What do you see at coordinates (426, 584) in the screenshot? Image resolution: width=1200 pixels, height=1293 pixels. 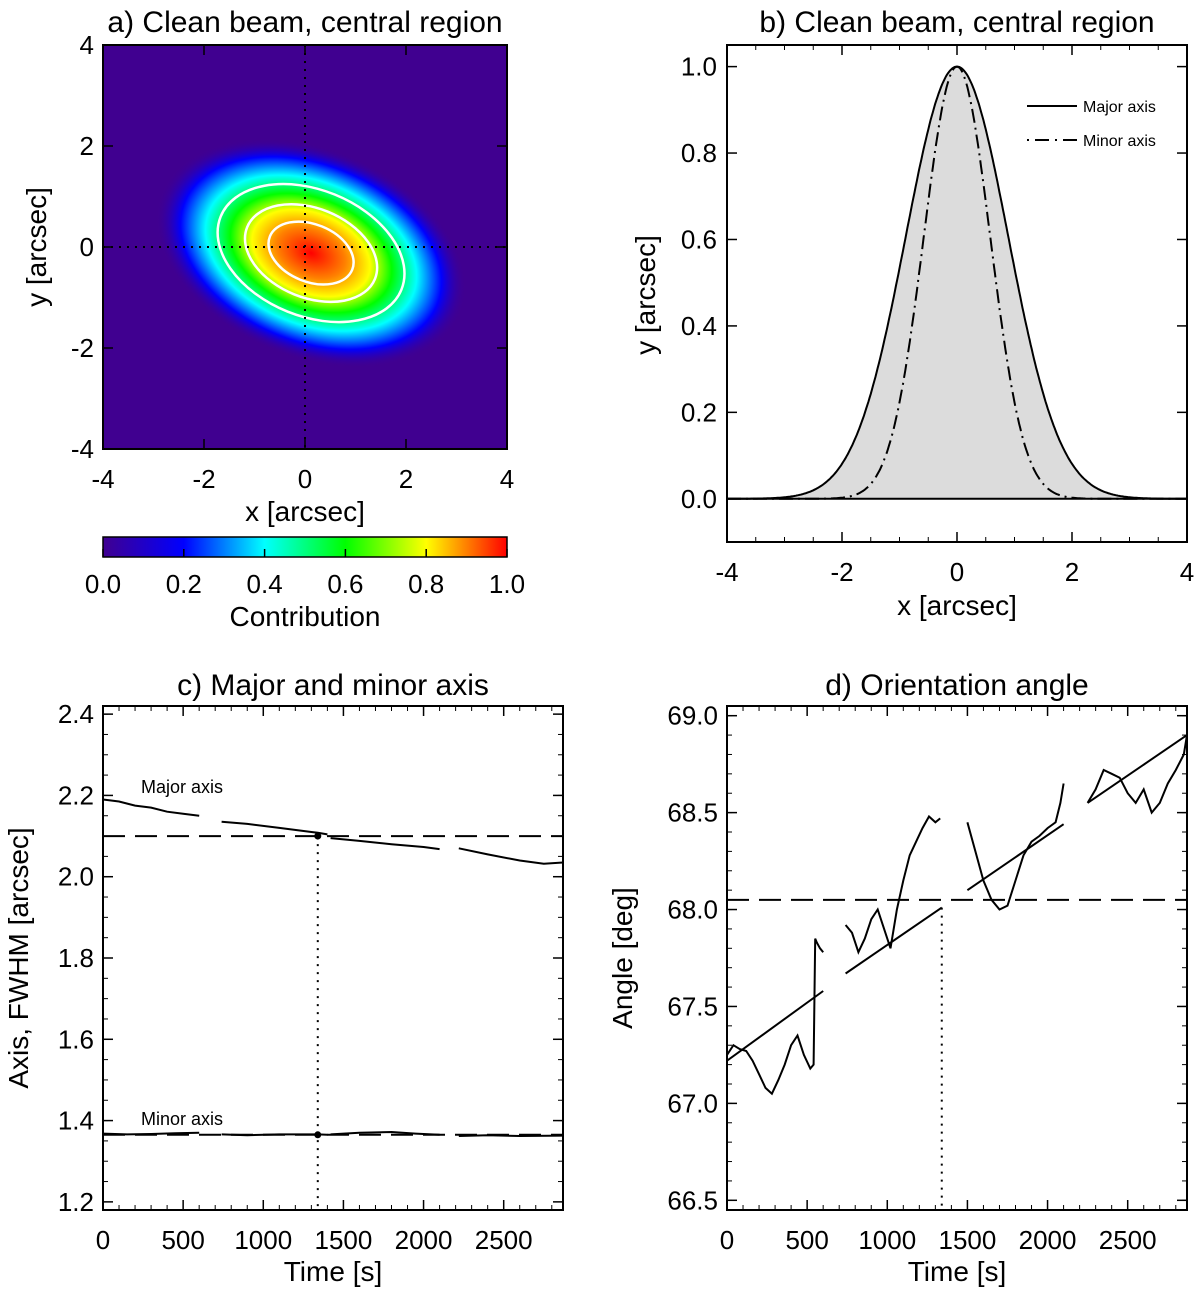 I see `colorbar-tick-label: 0.8` at bounding box center [426, 584].